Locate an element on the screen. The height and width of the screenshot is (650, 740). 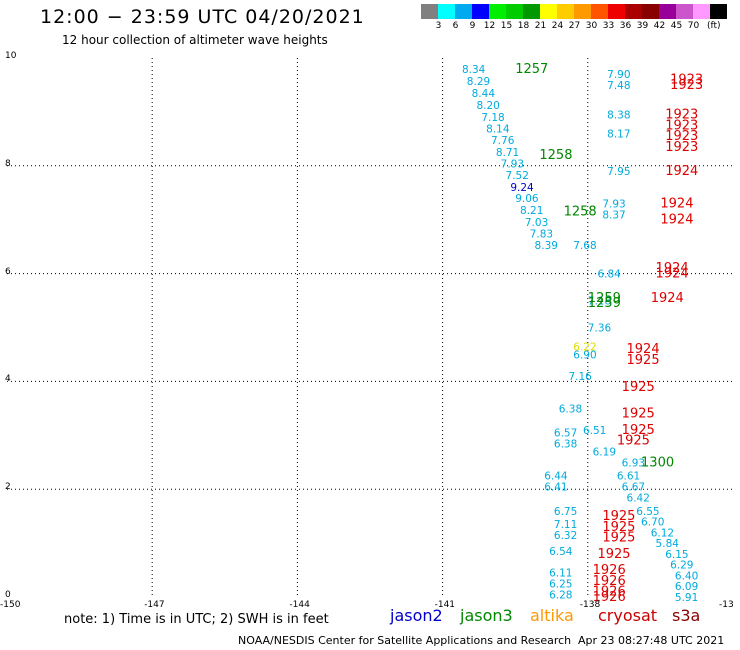
legend-label: 24 is located at coordinates (557, 26).